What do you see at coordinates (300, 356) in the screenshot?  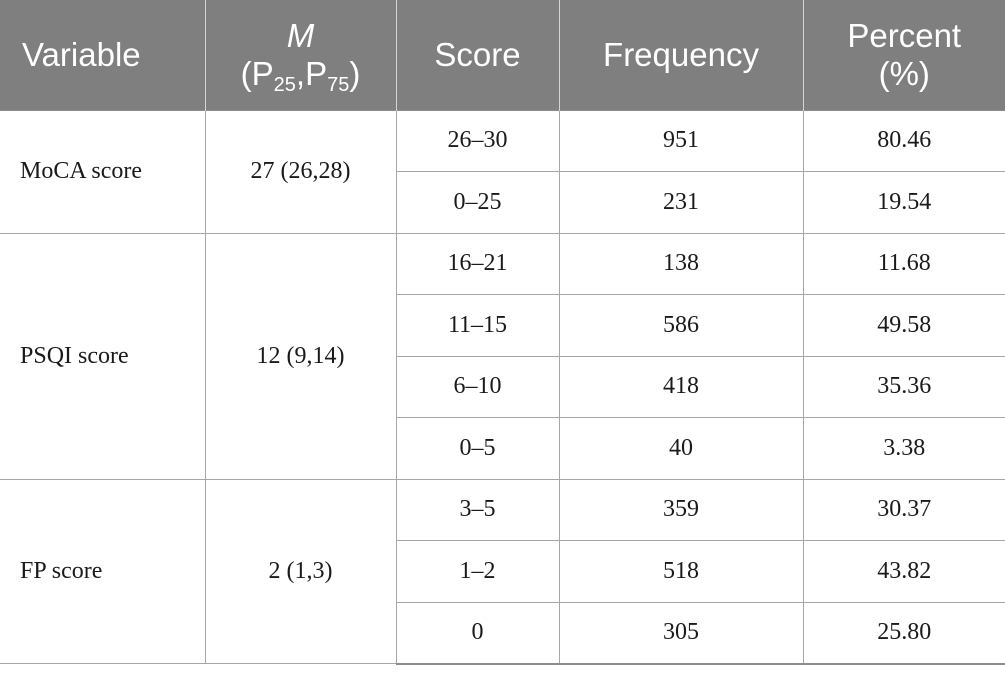 I see `median-cell: 12 (9,14)` at bounding box center [300, 356].